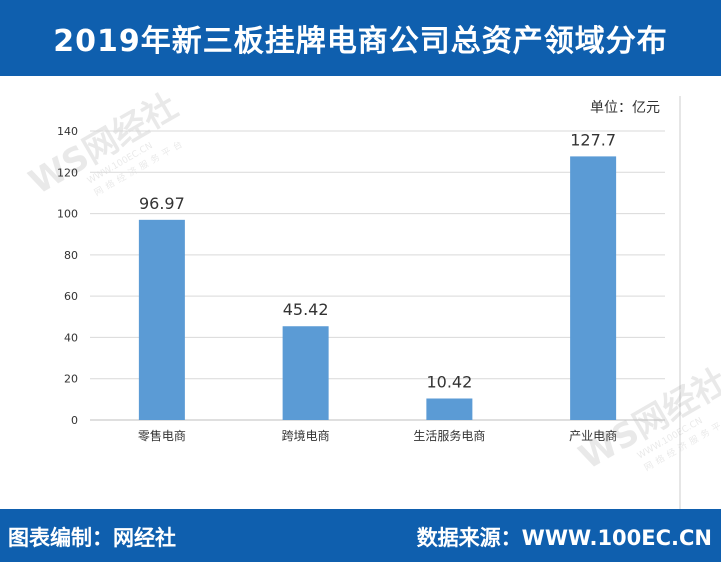 The height and width of the screenshot is (562, 721). I want to click on footer-editor: 图表编制：网经社, so click(92, 538).